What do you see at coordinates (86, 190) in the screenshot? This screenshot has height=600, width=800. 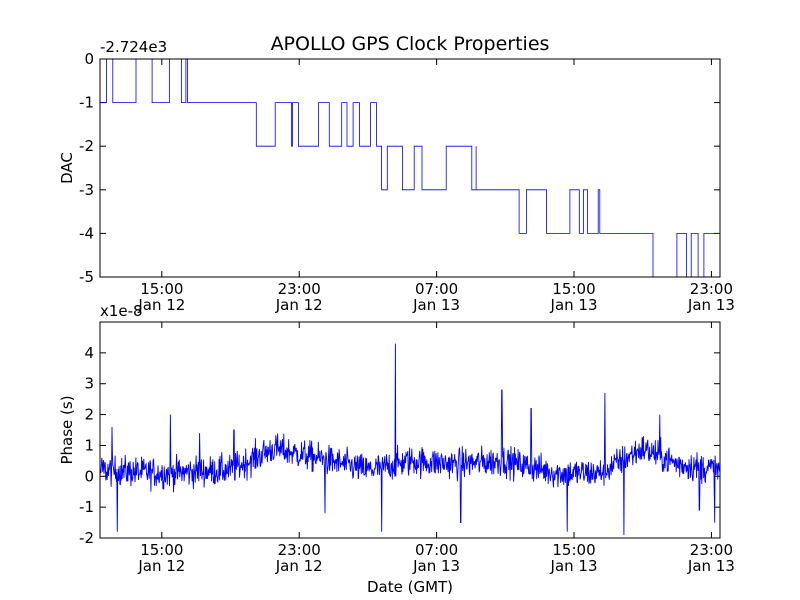 I see `dac-y-tick-label: -3` at bounding box center [86, 190].